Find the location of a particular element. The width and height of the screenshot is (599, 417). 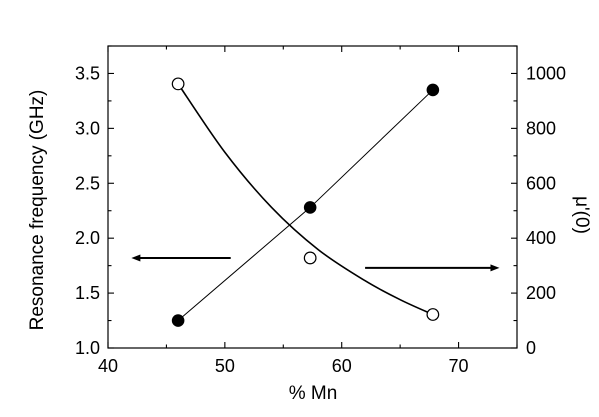

left-arrowhead is located at coordinates (136, 258).